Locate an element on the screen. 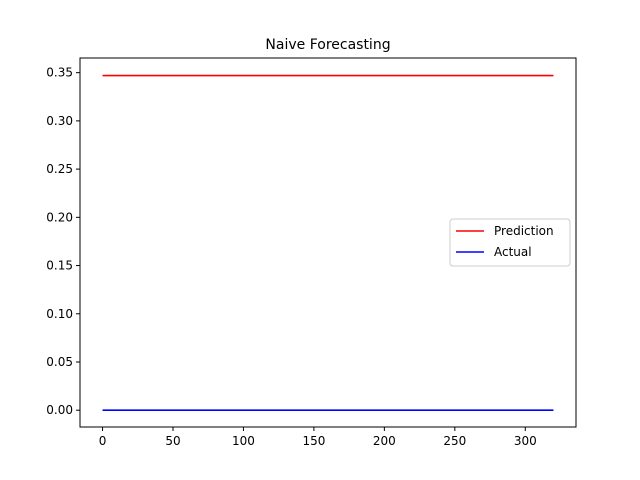  chart-title: Naive Forecasting is located at coordinates (327, 45).